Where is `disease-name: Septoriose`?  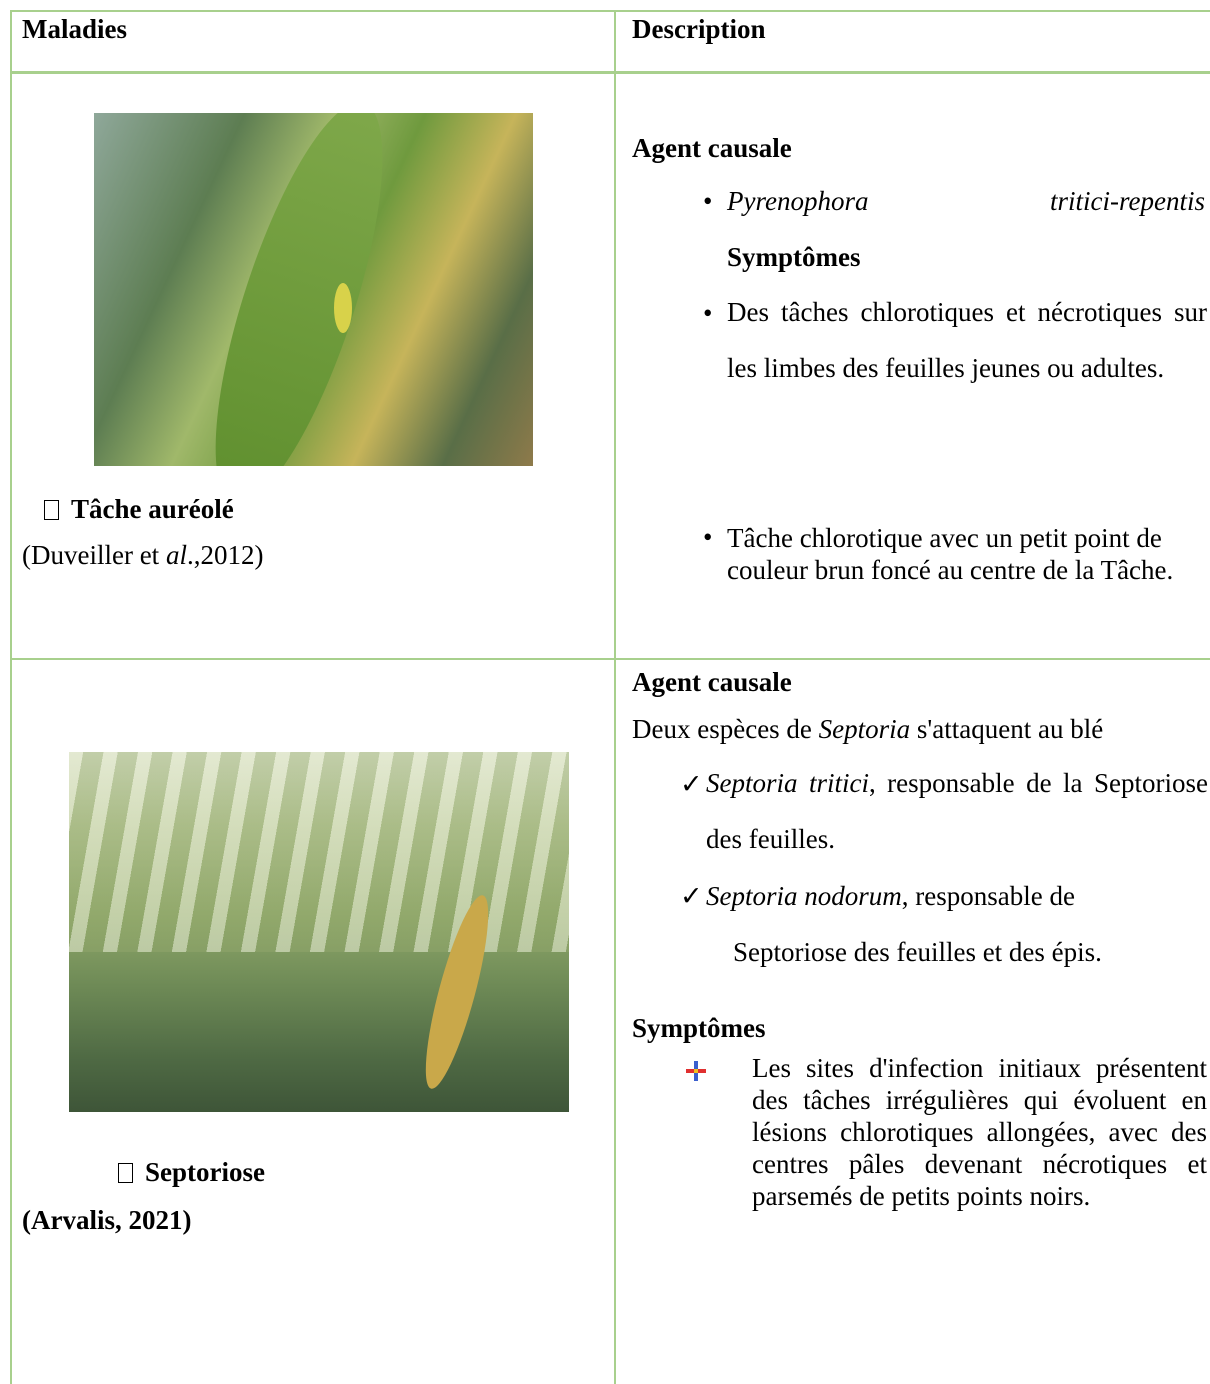
disease-name: Septoriose is located at coordinates (191, 1172).